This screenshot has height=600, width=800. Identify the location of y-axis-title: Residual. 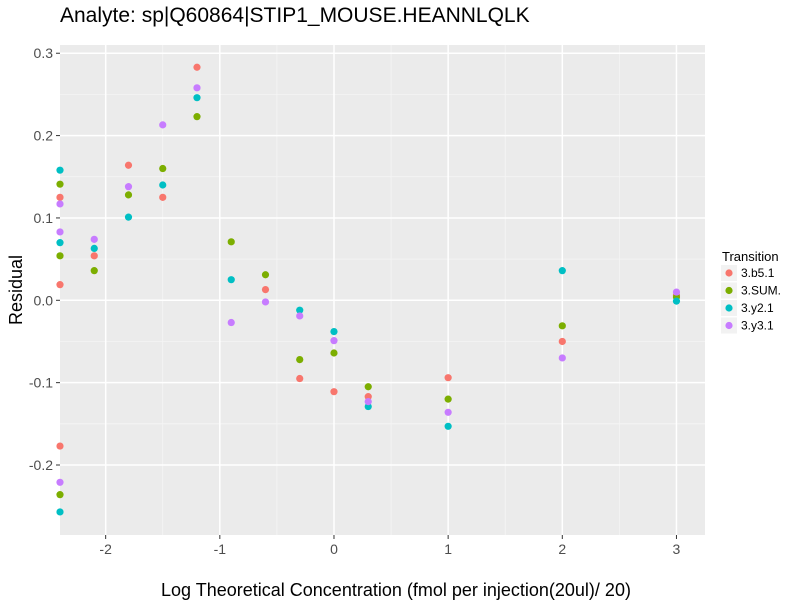
(16, 290).